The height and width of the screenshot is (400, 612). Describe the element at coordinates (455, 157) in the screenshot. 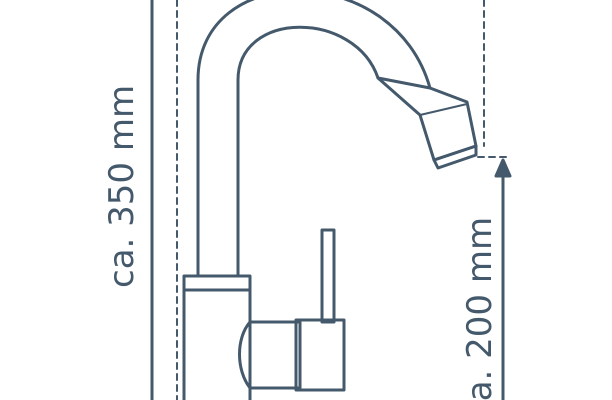

I see `spray-nozzle` at that location.